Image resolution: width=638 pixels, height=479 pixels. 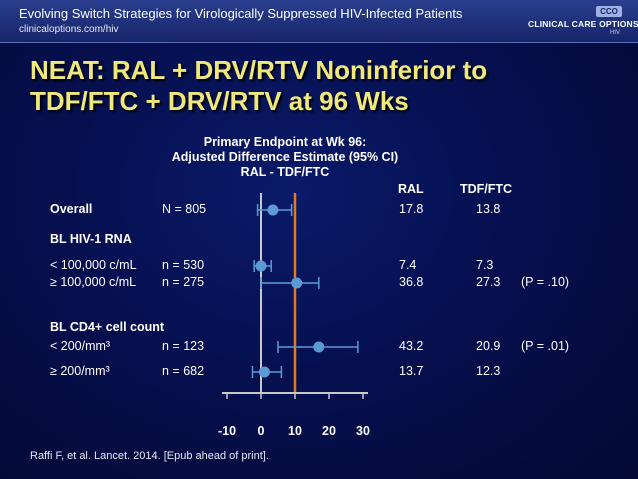 I want to click on slide-title-line-2: TDF/FTC + DRV/RTV at 96 Wks, so click(x=219, y=101).